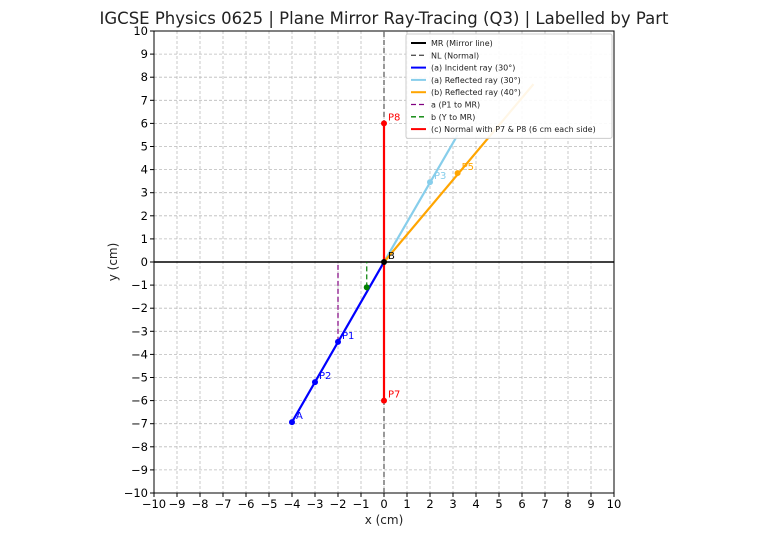 Image resolution: width=768 pixels, height=538 pixels. Describe the element at coordinates (468, 167) in the screenshot. I see `point-label: P5` at that location.